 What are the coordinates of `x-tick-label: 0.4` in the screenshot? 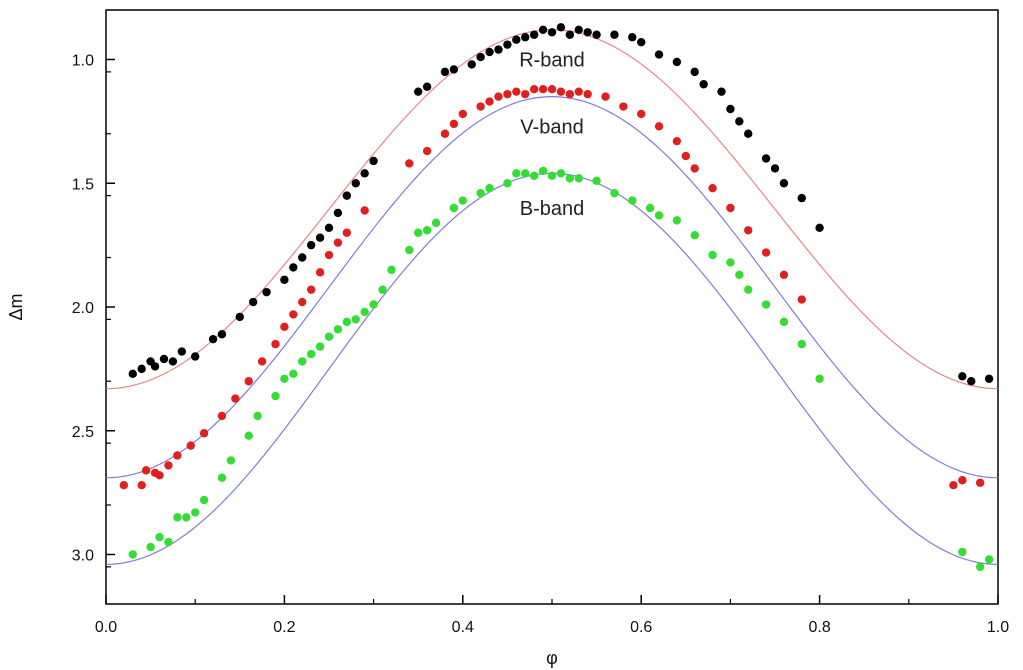 It's located at (463, 627).